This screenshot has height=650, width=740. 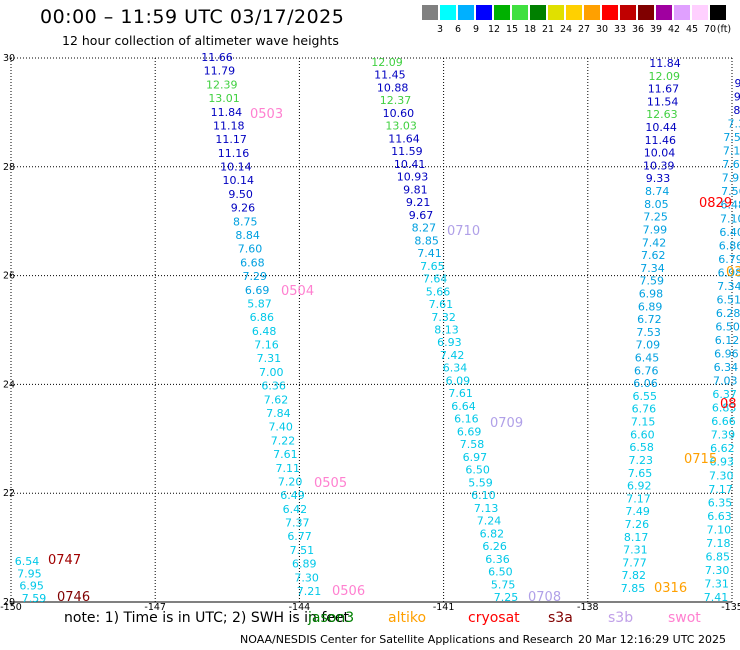 I want to click on pass-time-label: 0715, so click(x=700, y=459).